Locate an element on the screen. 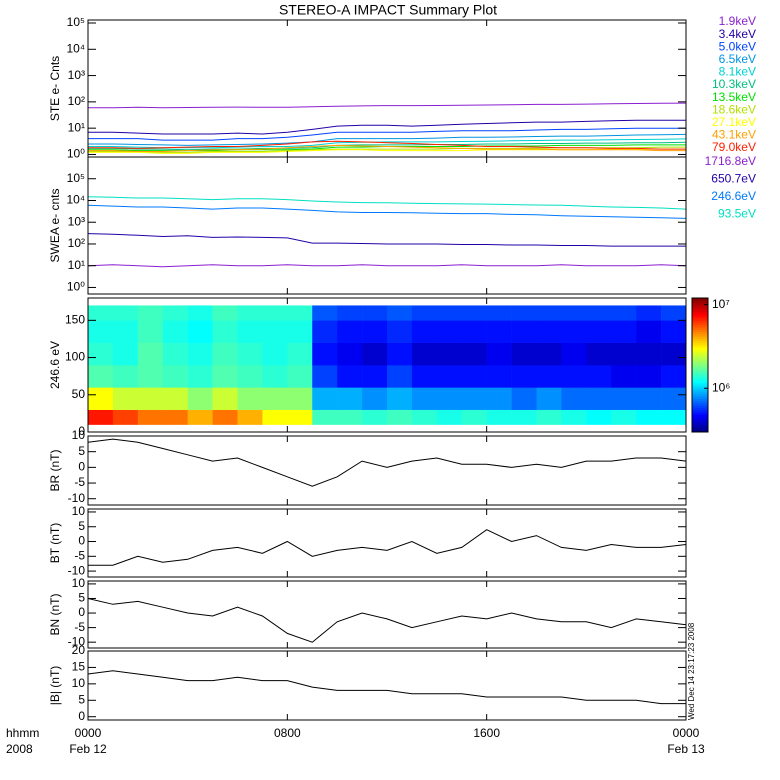  y-tick-label: 10⁴ is located at coordinates (75, 200).